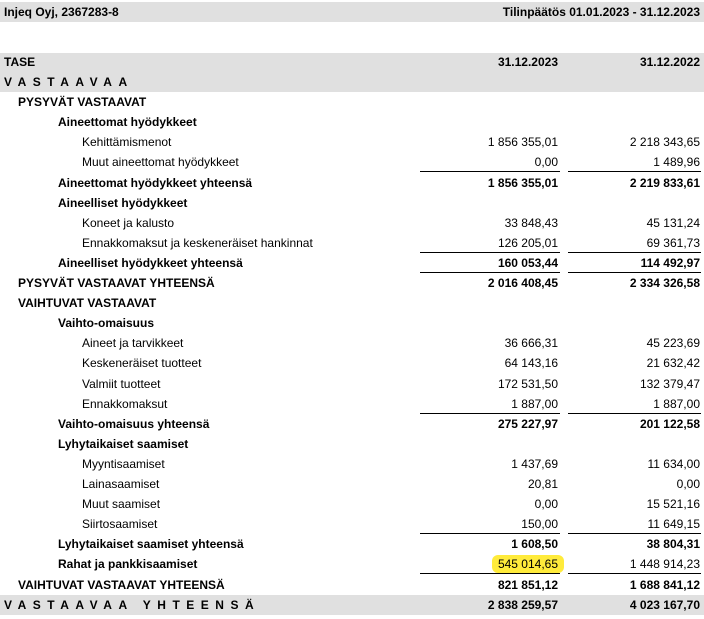 The image size is (704, 619). I want to click on row-label: Ennakkomaksut ja keskeneräiset hankinnat, so click(197, 242).